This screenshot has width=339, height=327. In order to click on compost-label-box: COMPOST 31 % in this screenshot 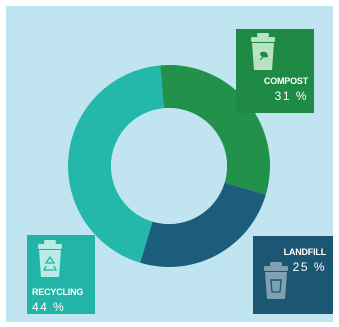, I will do `click(275, 71)`.